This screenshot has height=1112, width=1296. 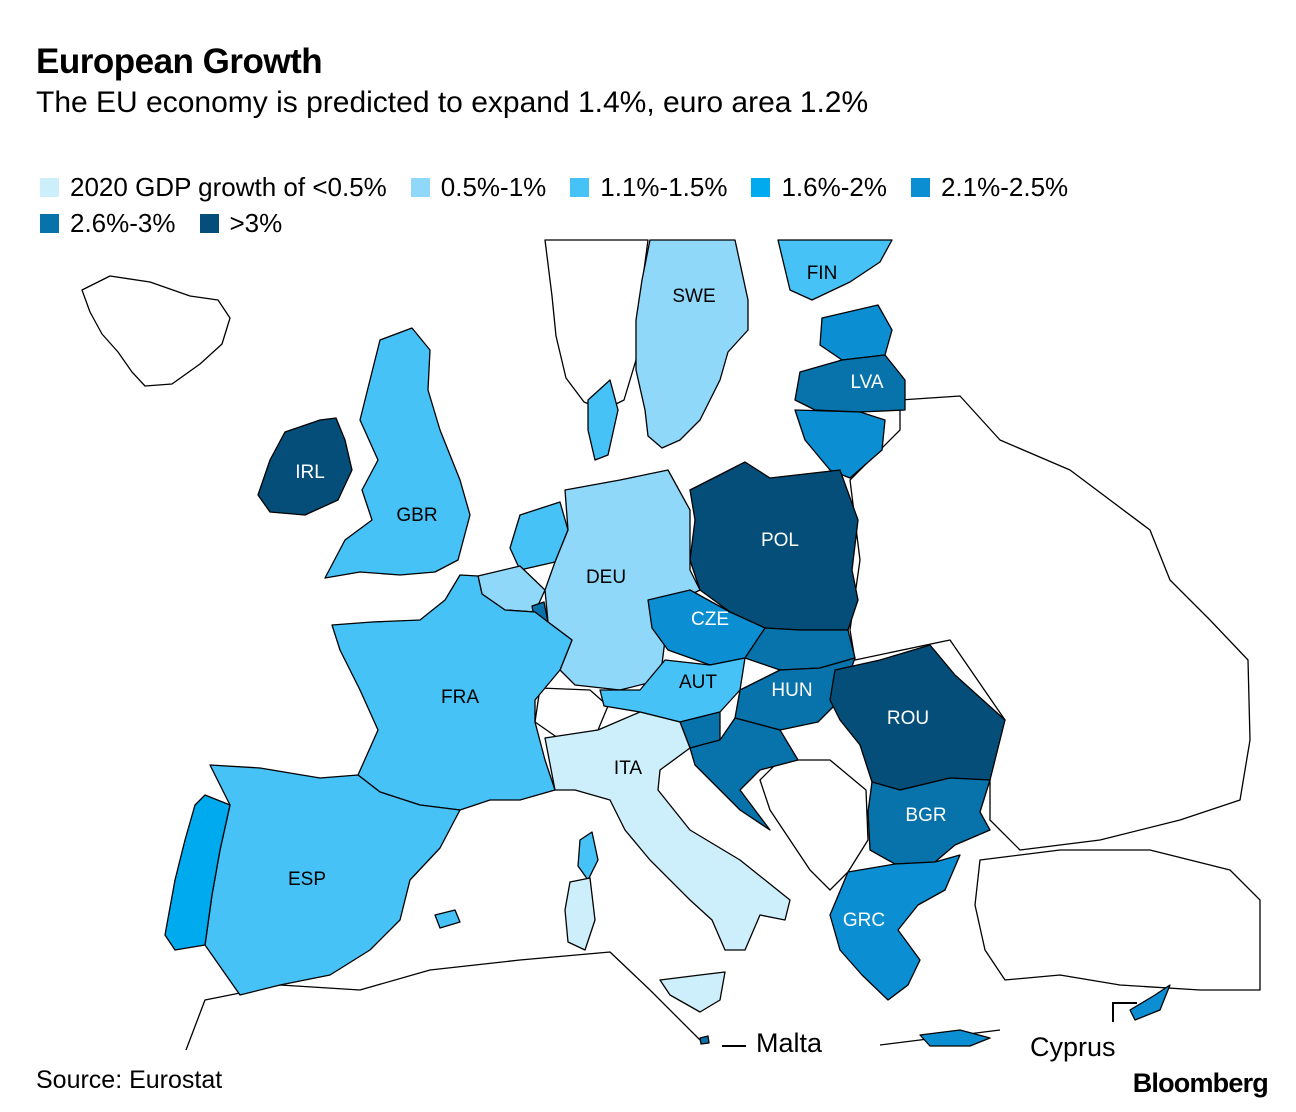 What do you see at coordinates (710, 619) in the screenshot?
I see `label-cze: CZE` at bounding box center [710, 619].